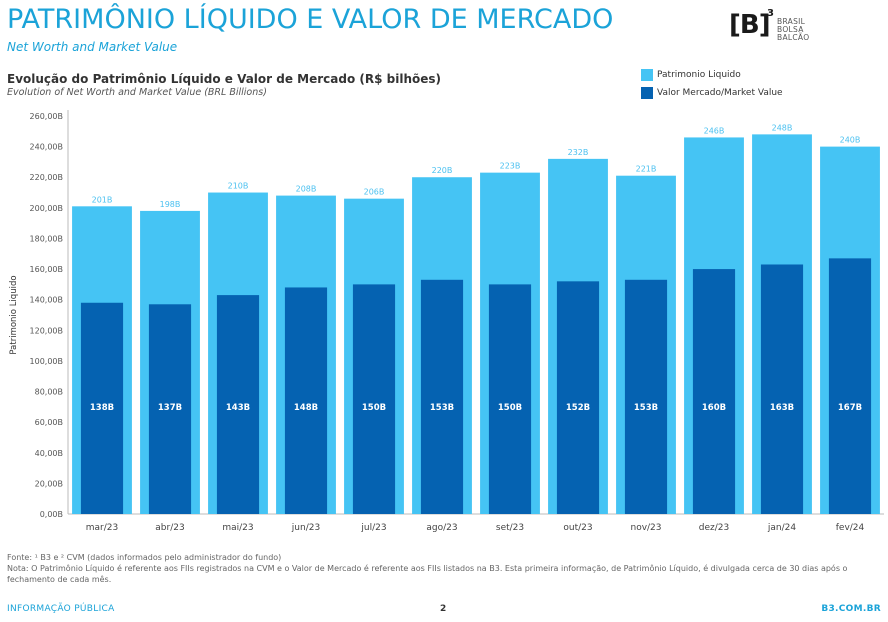 The width and height of the screenshot is (888, 622). Describe the element at coordinates (782, 408) in the screenshot. I see `data-label-valor-mercado: 163B` at that location.